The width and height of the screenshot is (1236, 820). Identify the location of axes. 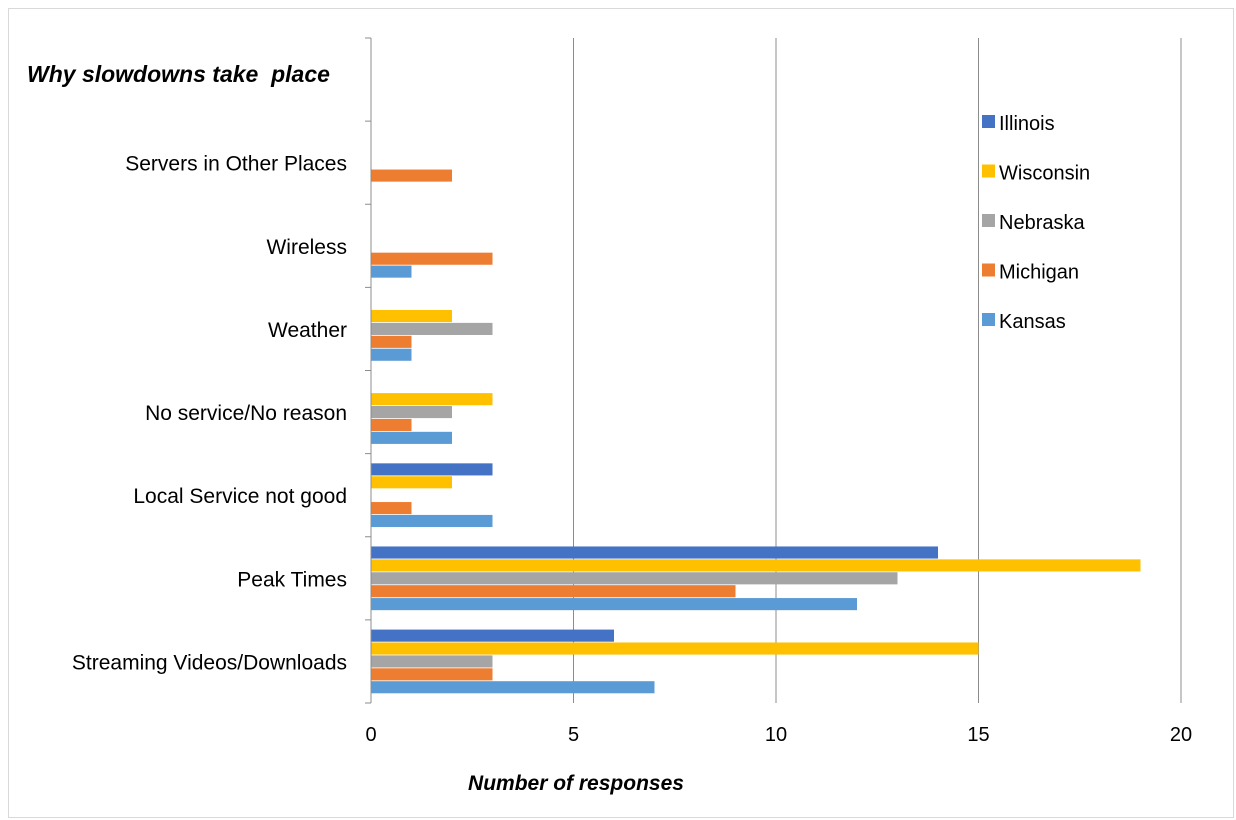
(368, 370).